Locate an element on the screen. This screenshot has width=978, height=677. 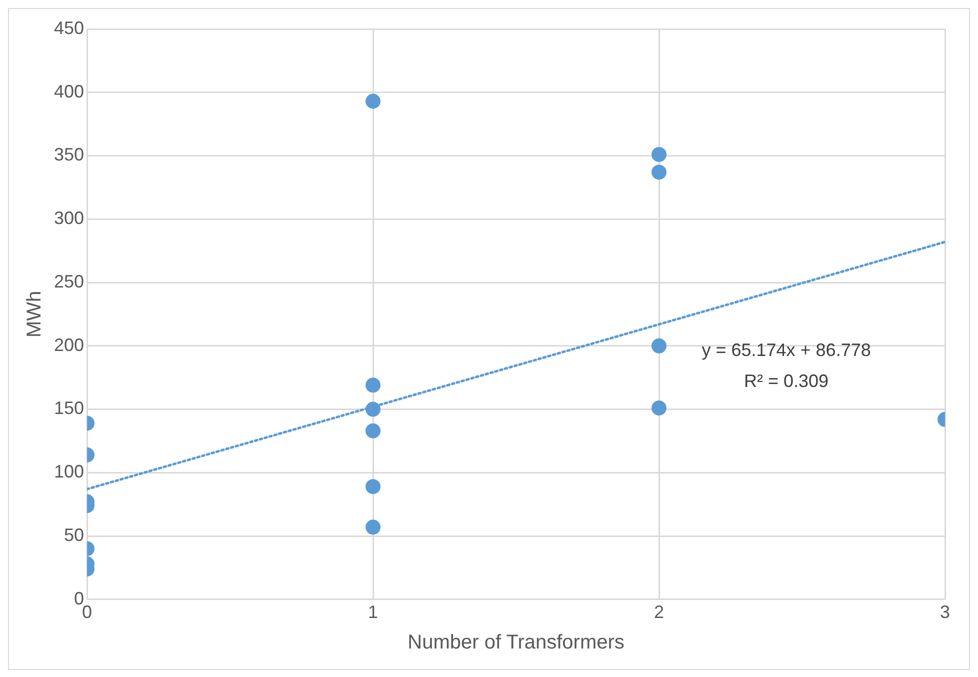
y-tick-label: 450 is located at coordinates (69, 28).